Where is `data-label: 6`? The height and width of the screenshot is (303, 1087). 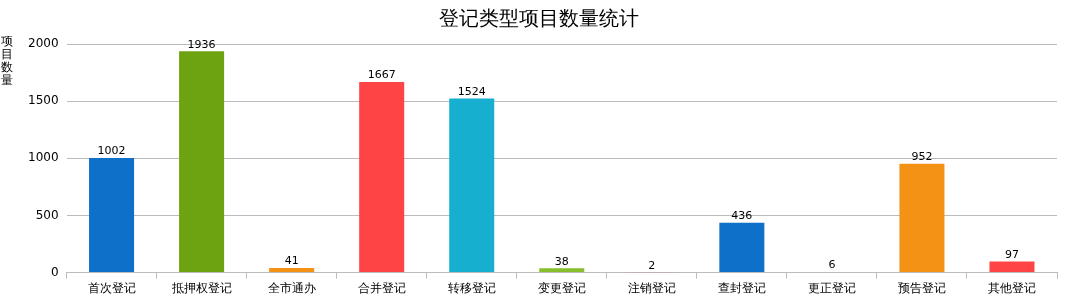
data-label: 6 is located at coordinates (832, 265).